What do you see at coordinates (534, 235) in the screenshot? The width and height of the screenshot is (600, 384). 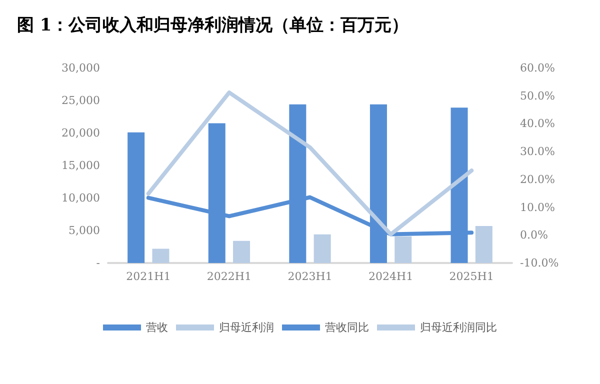 I see `y2-tick-label: 0.0%` at bounding box center [534, 235].